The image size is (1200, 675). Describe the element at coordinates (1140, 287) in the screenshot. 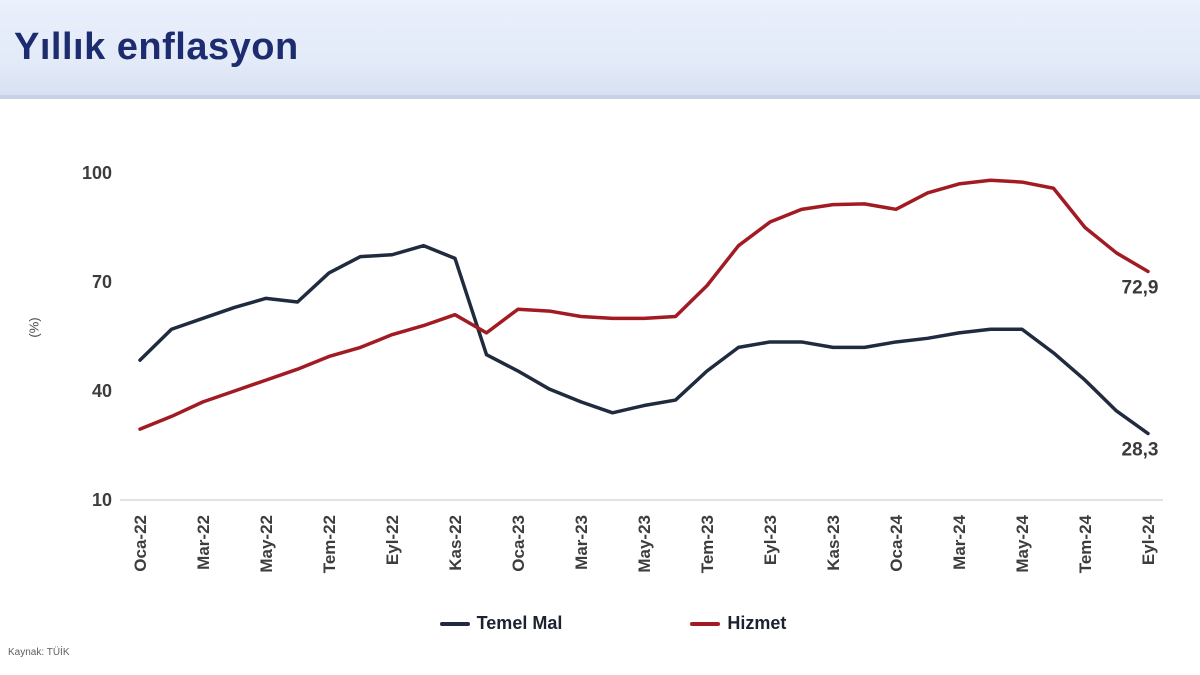

I see `series-end-label: 72,9` at that location.